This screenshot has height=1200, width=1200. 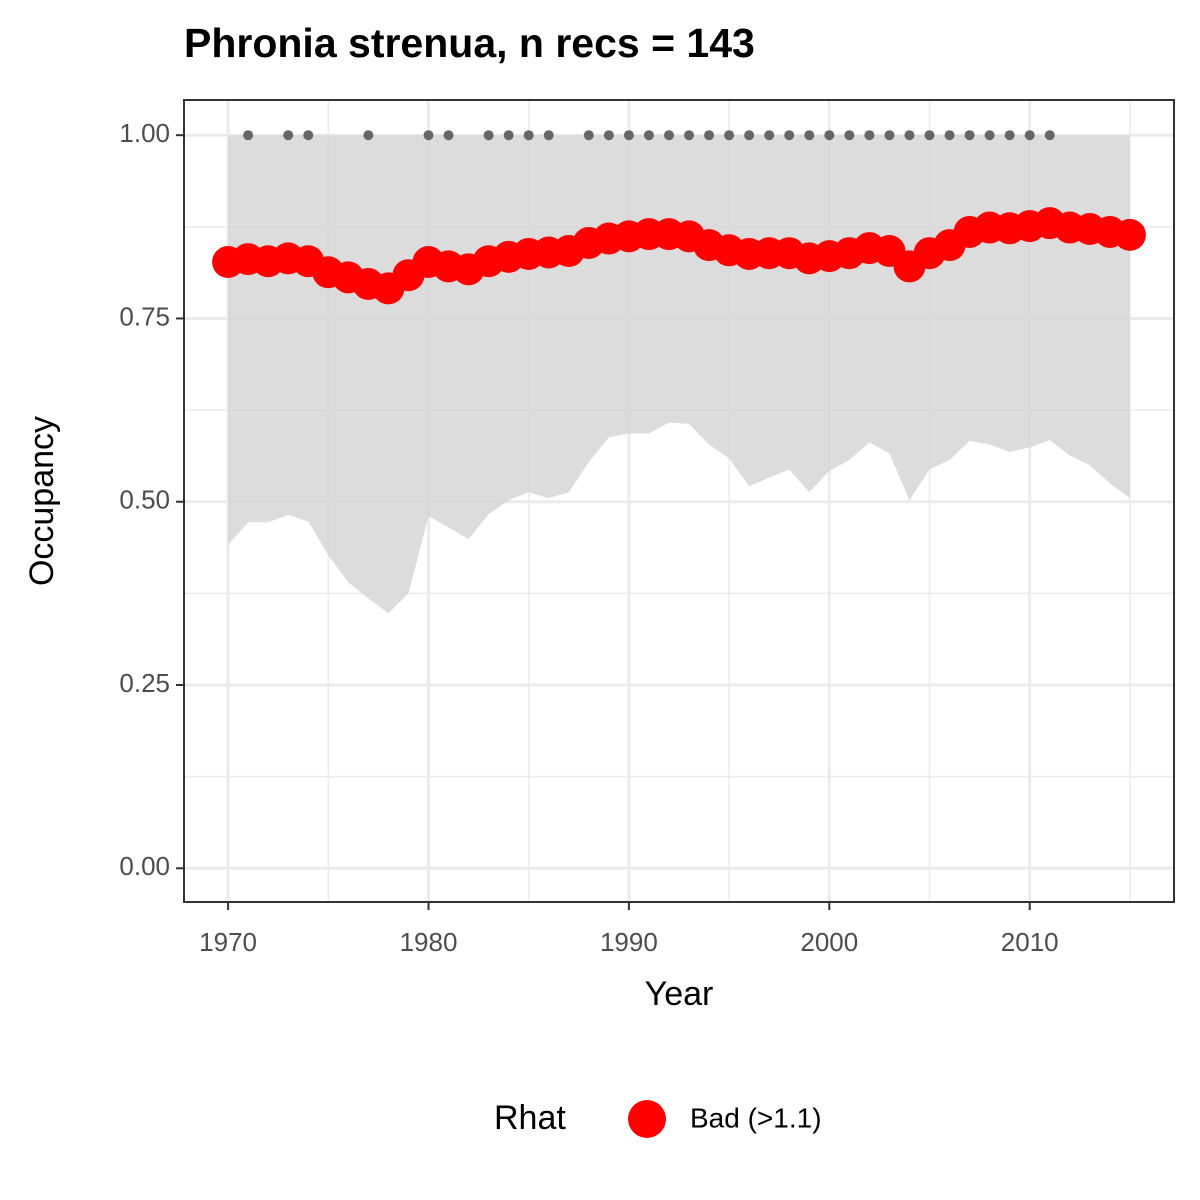 What do you see at coordinates (469, 43) in the screenshot?
I see `chart-title: Phronia strenua, n recs = 143` at bounding box center [469, 43].